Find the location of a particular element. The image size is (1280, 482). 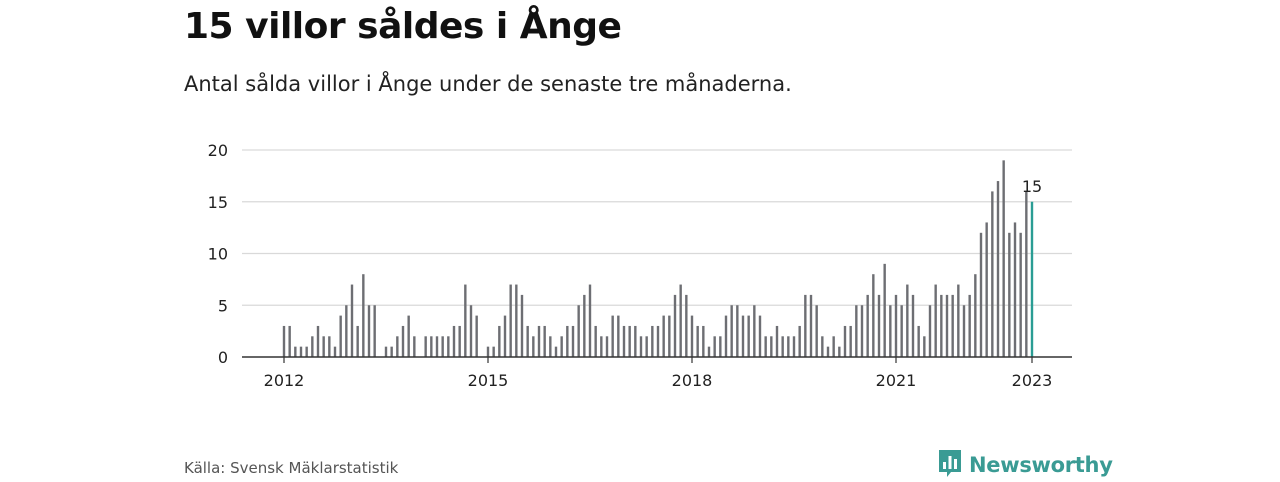

y-tick-label: 0 is located at coordinates (223, 357).